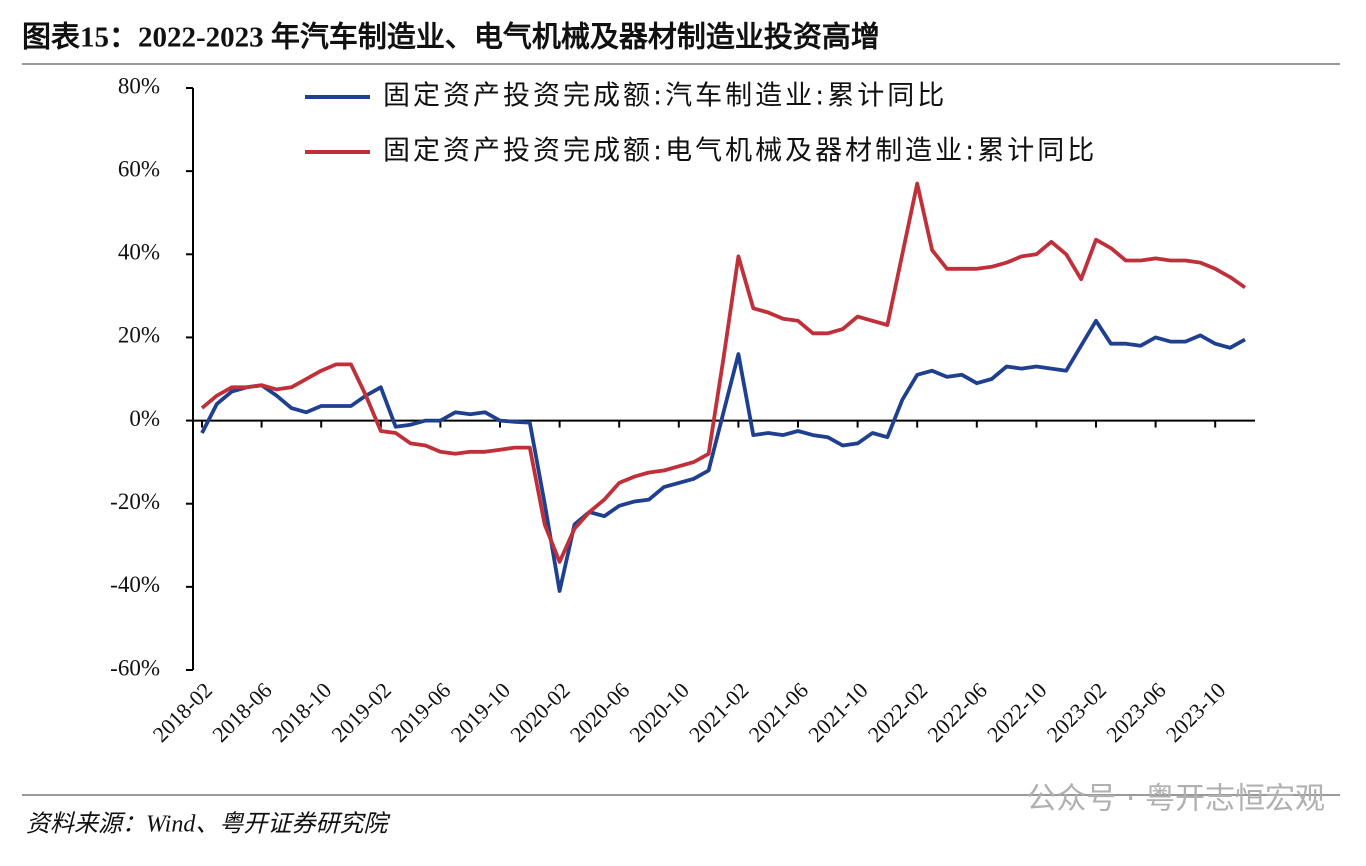  Describe the element at coordinates (1196, 712) in the screenshot. I see `x-tick-label: 2023-10` at that location.